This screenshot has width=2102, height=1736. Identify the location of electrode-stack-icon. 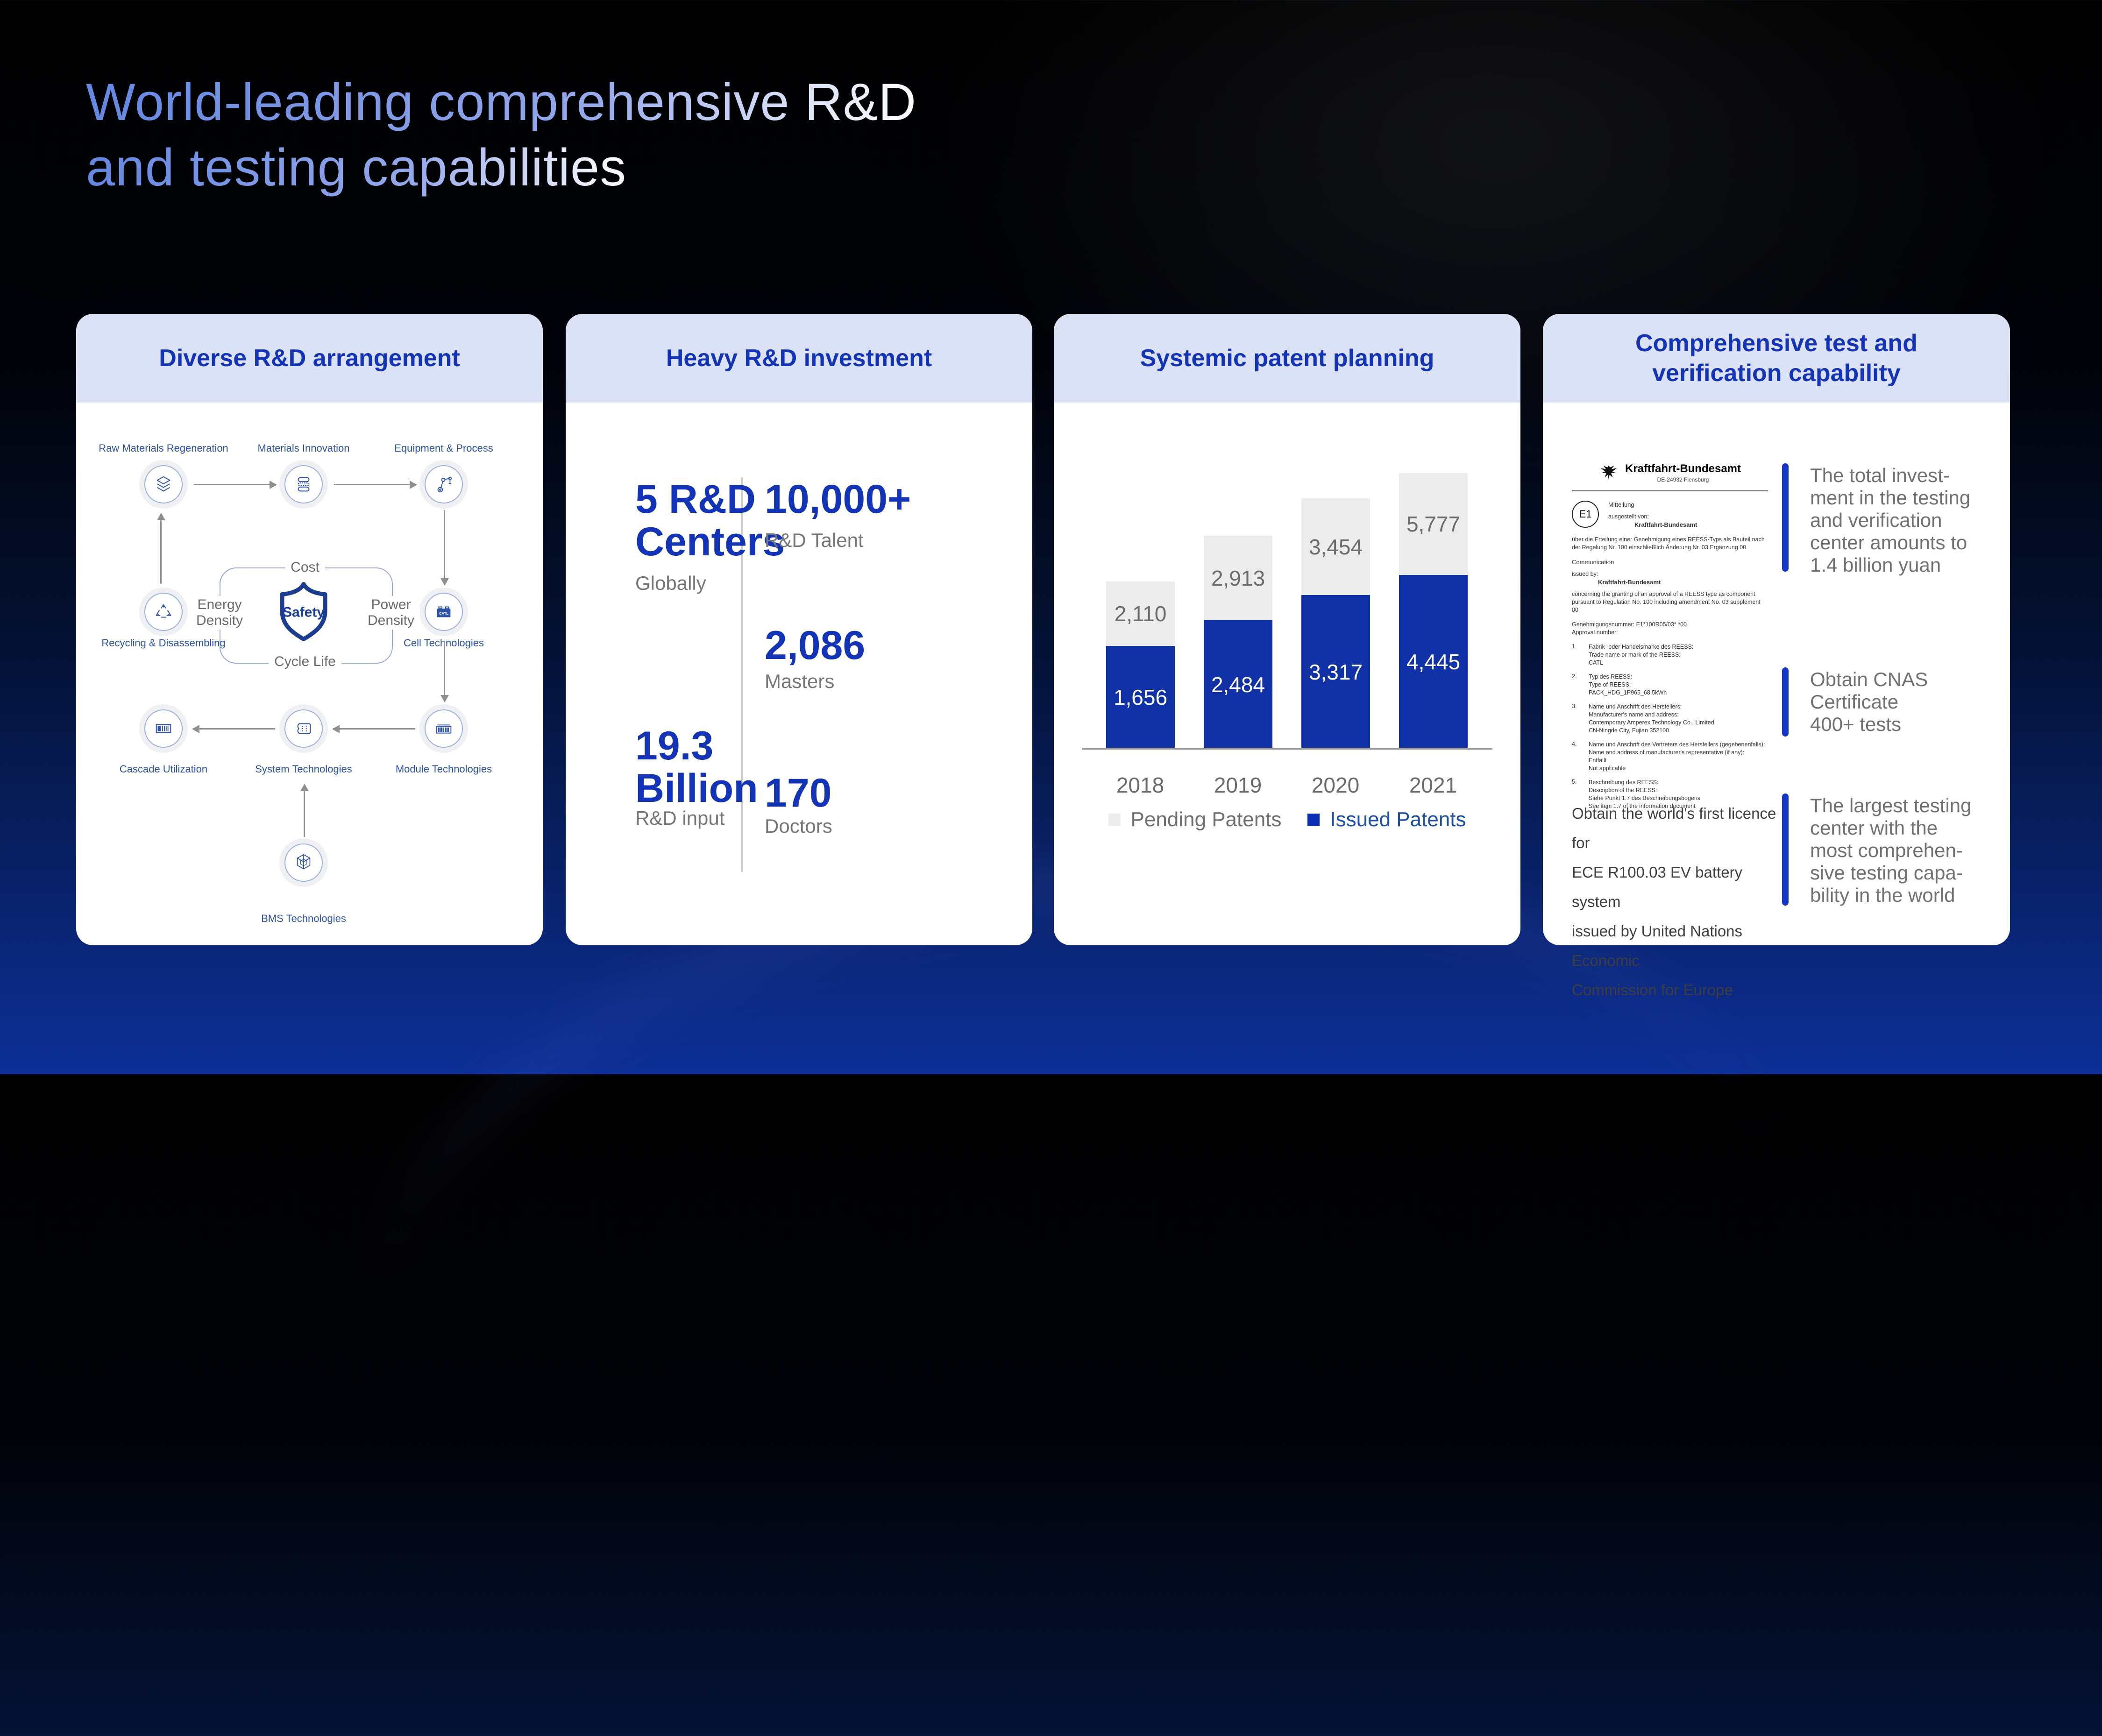
(304, 484).